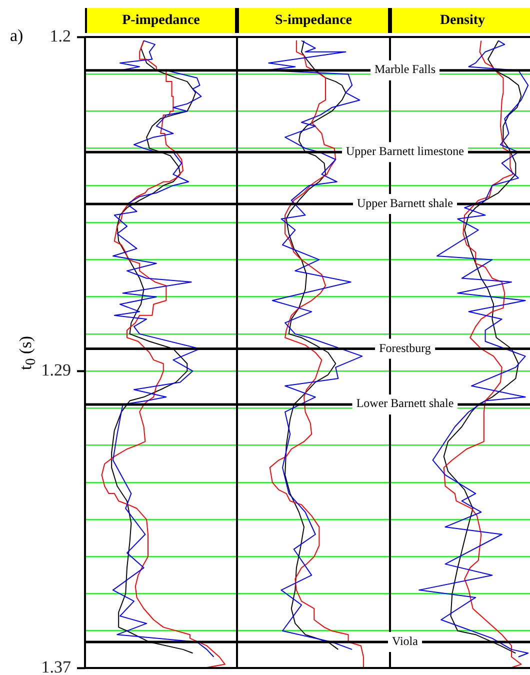 The height and width of the screenshot is (675, 530). Describe the element at coordinates (313, 20) in the screenshot. I see `chart-title: S-impedance` at that location.